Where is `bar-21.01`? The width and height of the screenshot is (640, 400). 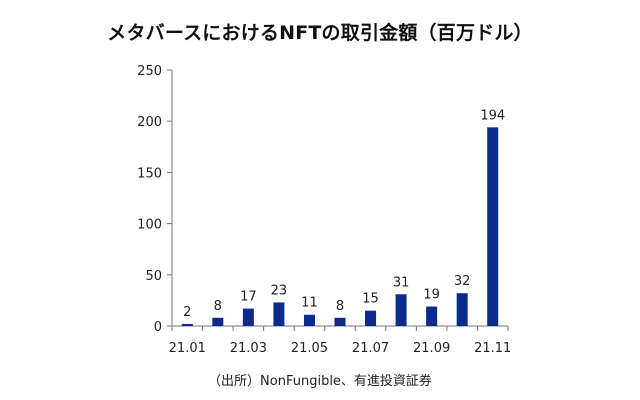
bar-21.01 is located at coordinates (187, 324).